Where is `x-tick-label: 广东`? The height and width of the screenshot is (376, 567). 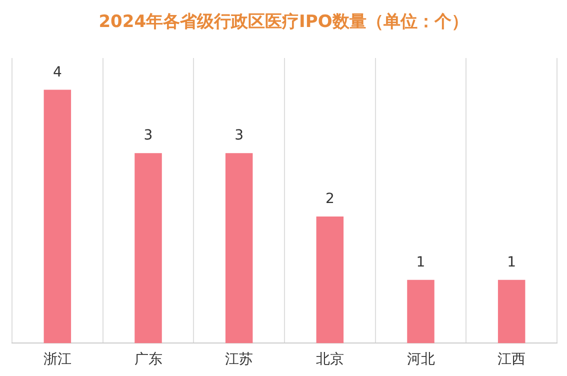 x-tick-label: 广东 is located at coordinates (148, 358).